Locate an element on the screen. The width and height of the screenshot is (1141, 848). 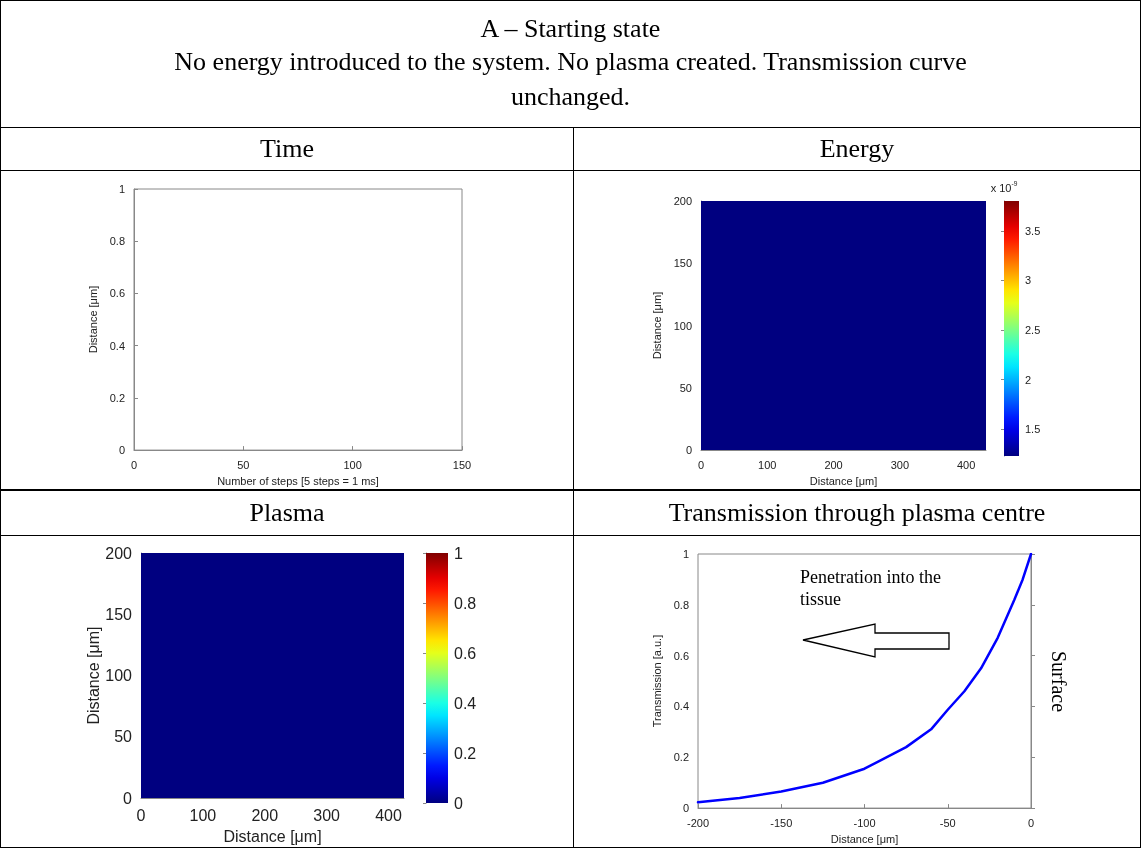
color-bar-label: 1 is located at coordinates (458, 553).